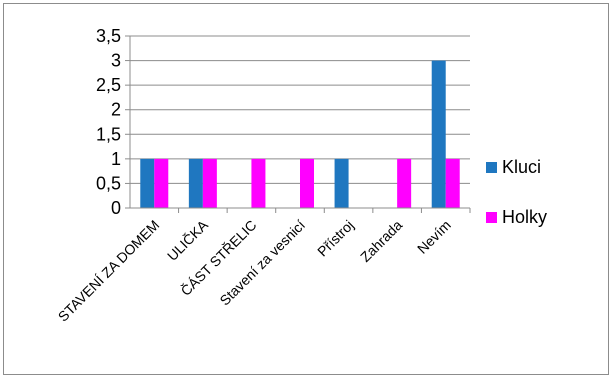 This screenshot has width=615, height=381. Describe the element at coordinates (108, 183) in the screenshot. I see `y-tick-label: 0,5` at that location.